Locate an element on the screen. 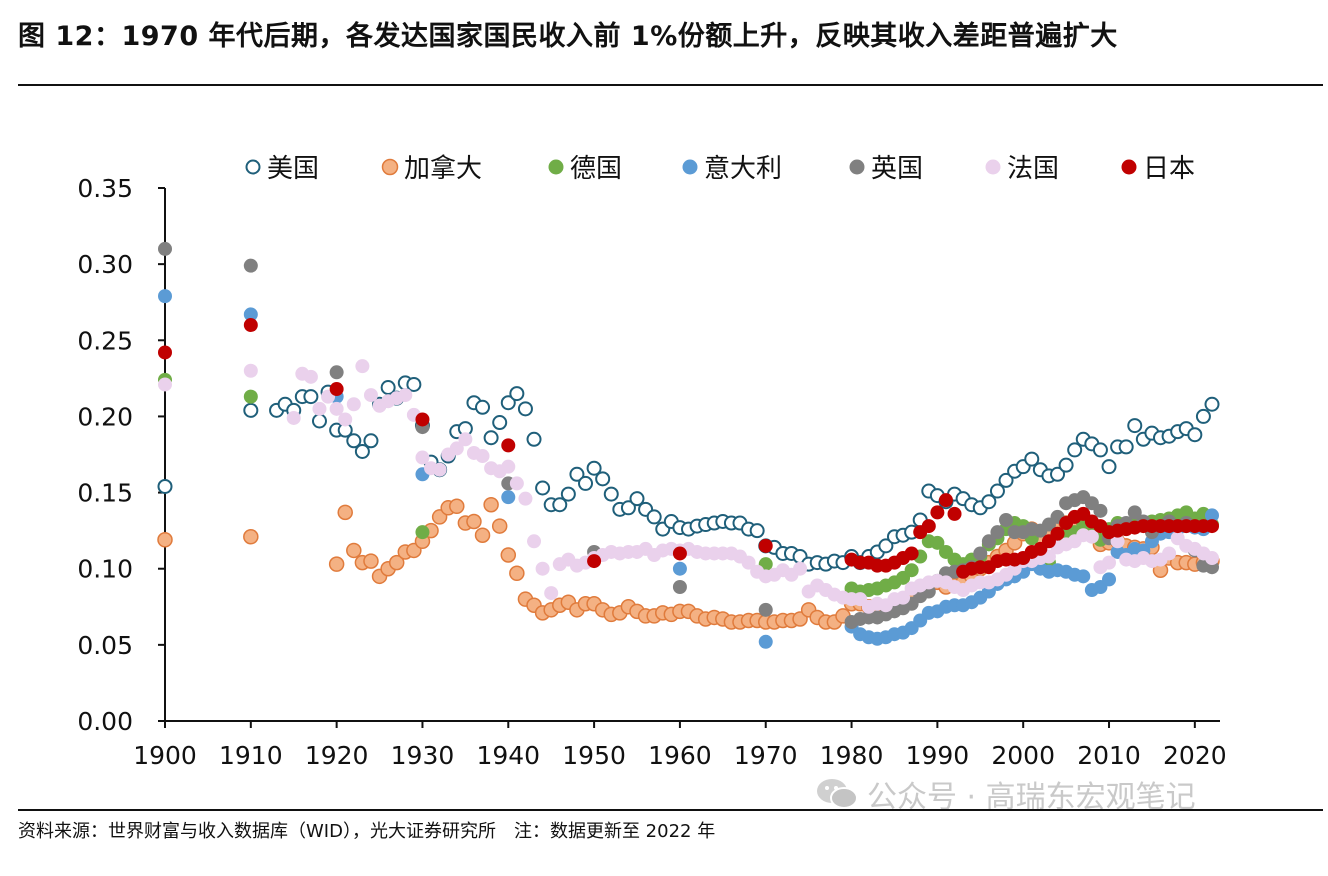 This screenshot has width=1328, height=876. x-tick-label: 2000 is located at coordinates (1023, 755).